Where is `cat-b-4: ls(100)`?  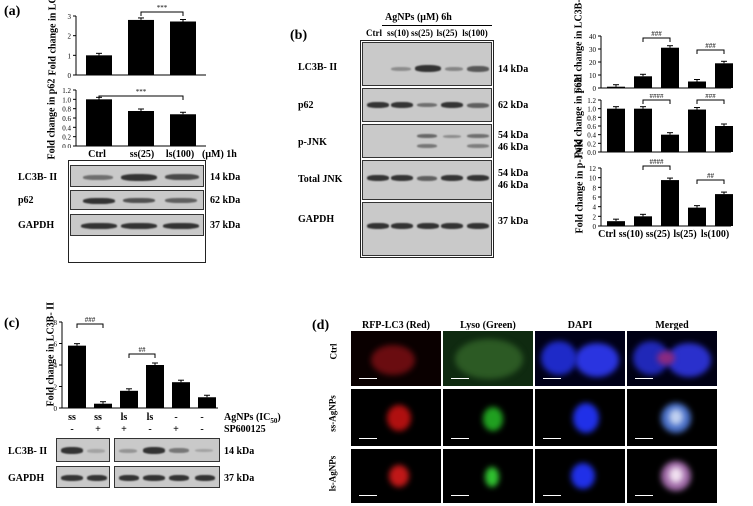 cat-b-4: ls(100) is located at coordinates (715, 234).